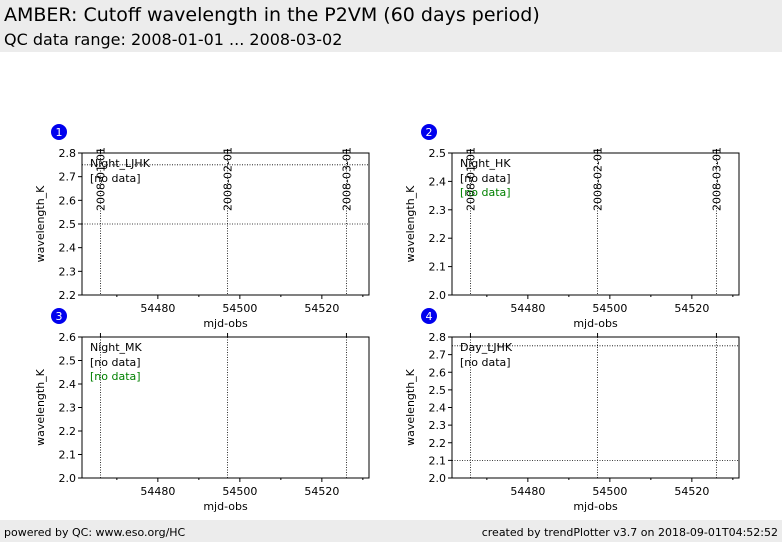 The height and width of the screenshot is (542, 782). Describe the element at coordinates (116, 347) in the screenshot. I see `series-legend: Night_MK` at that location.